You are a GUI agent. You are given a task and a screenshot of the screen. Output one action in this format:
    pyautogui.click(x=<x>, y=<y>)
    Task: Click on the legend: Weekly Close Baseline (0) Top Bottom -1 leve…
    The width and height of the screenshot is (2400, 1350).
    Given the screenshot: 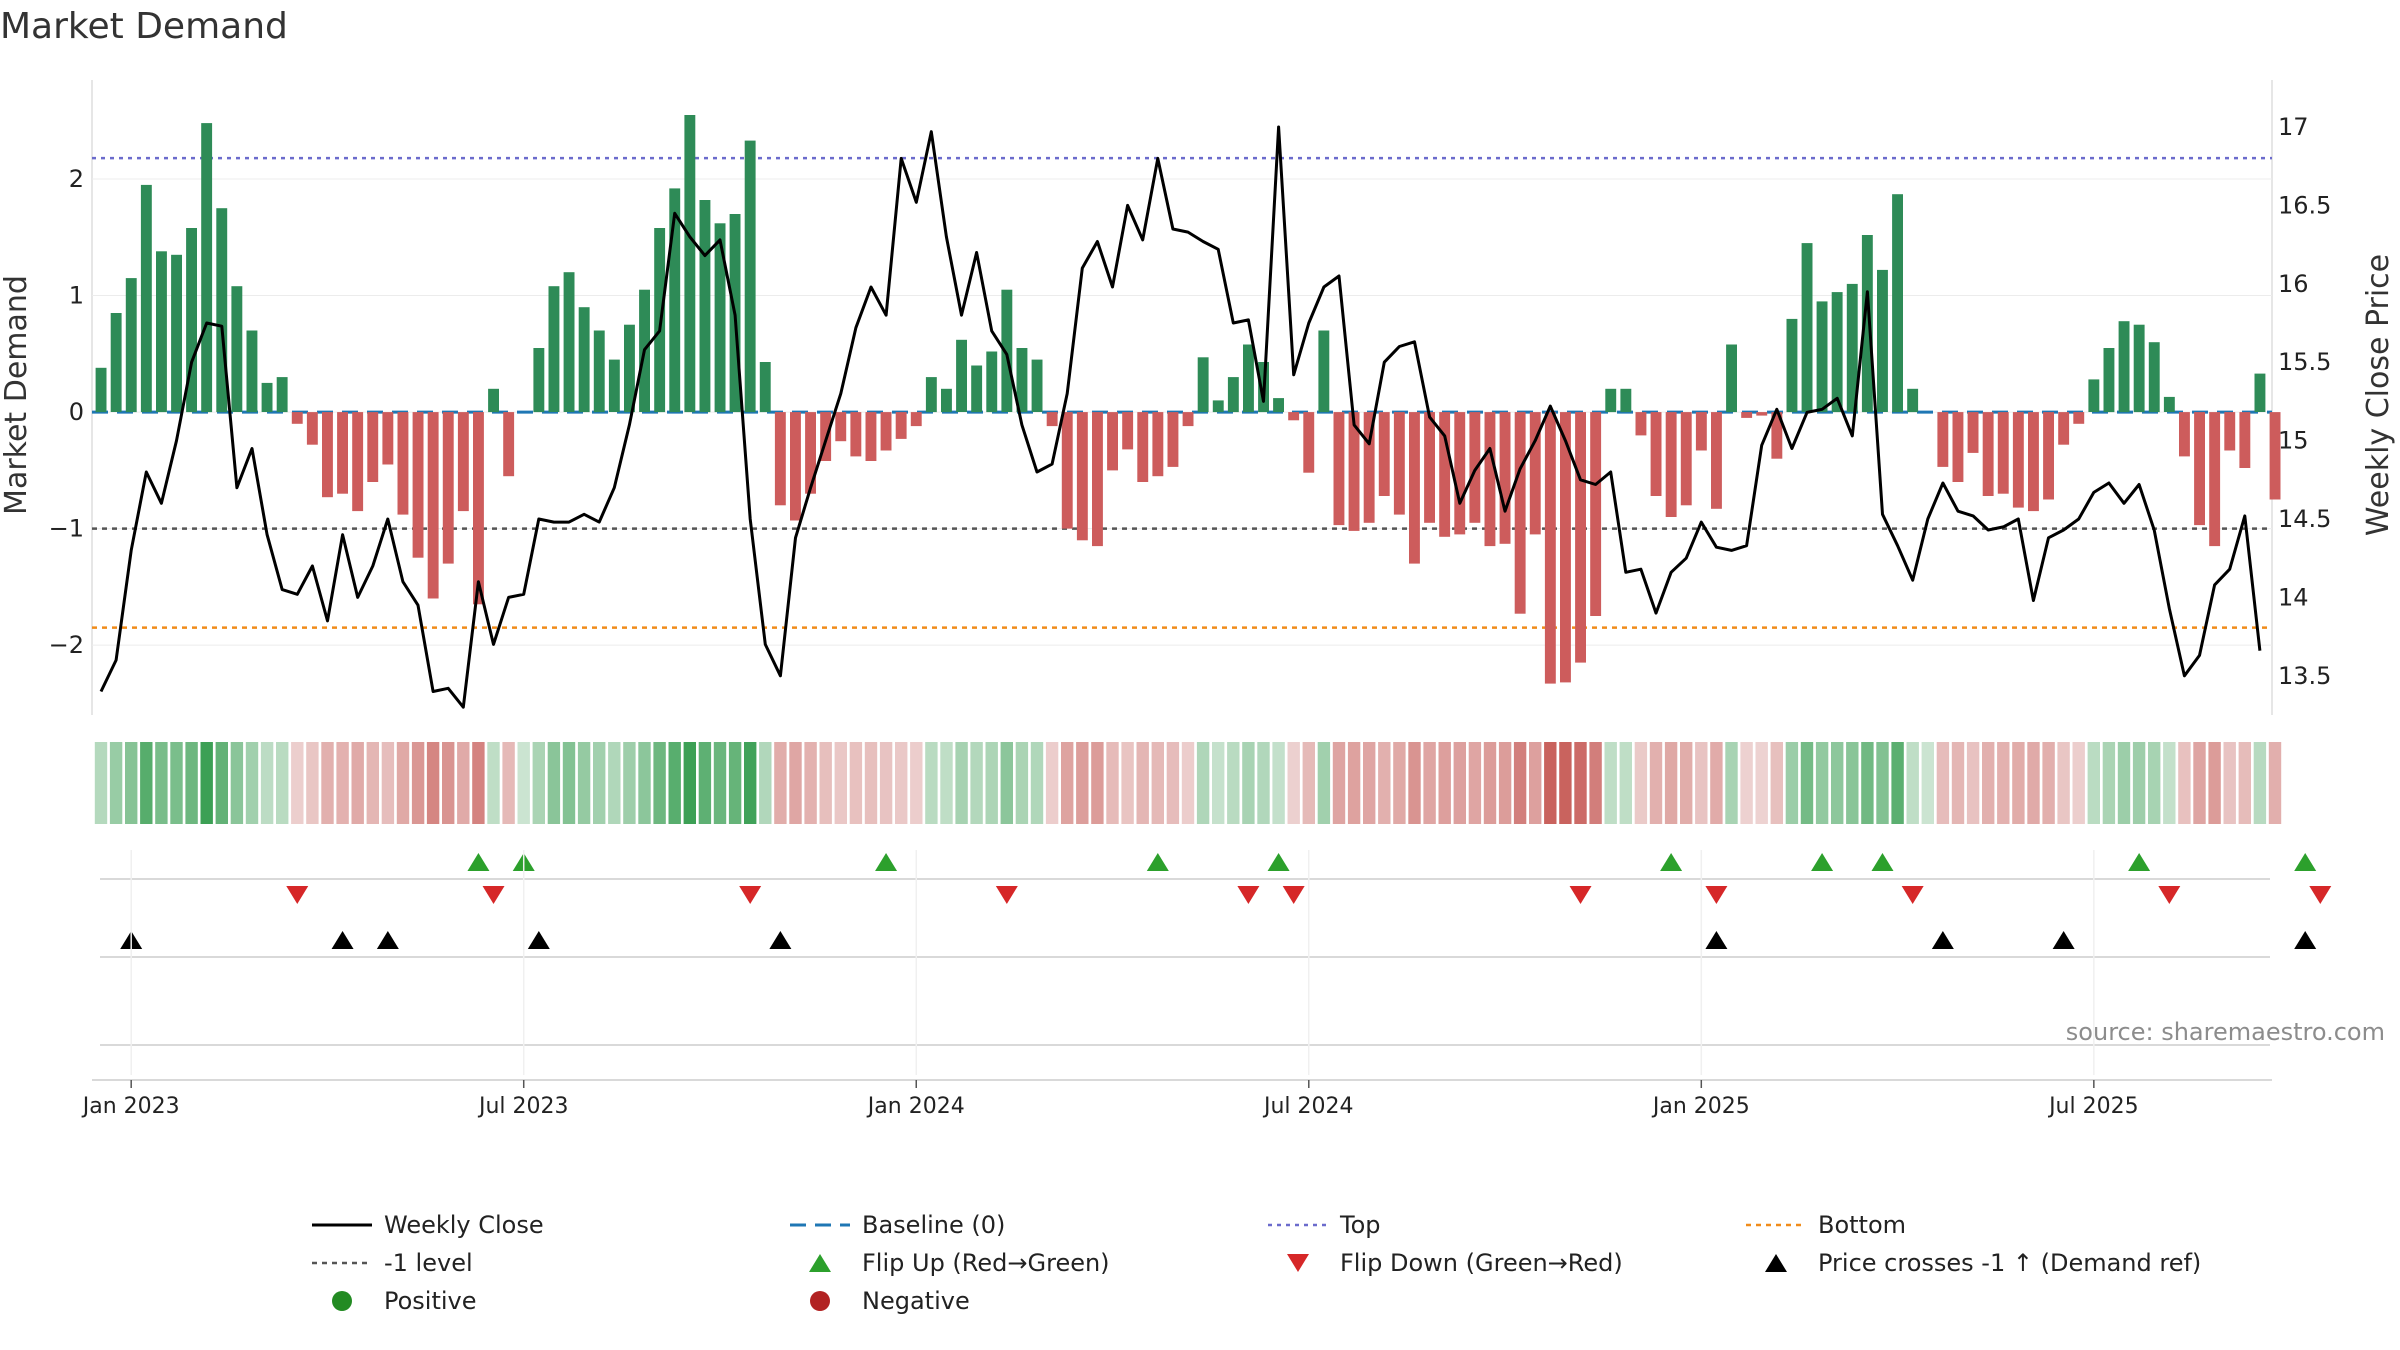 What is the action you would take?
    pyautogui.click(x=1256, y=1263)
    